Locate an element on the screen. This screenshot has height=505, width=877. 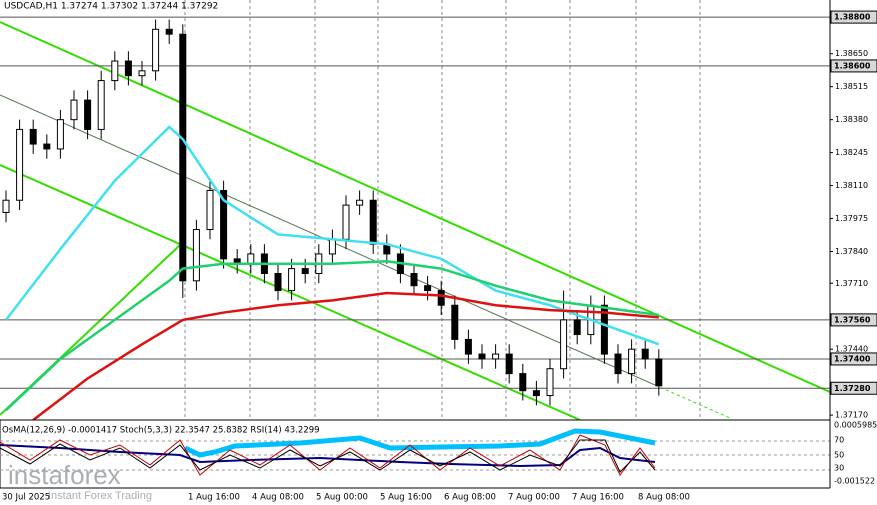
indicator-axis-label: -0.001522 is located at coordinates (854, 481).